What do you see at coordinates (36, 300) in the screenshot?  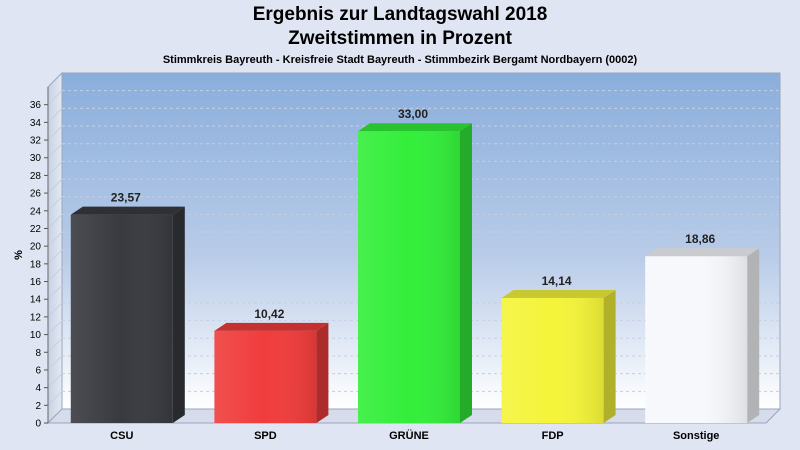 I see `y-tick-label: 14` at bounding box center [36, 300].